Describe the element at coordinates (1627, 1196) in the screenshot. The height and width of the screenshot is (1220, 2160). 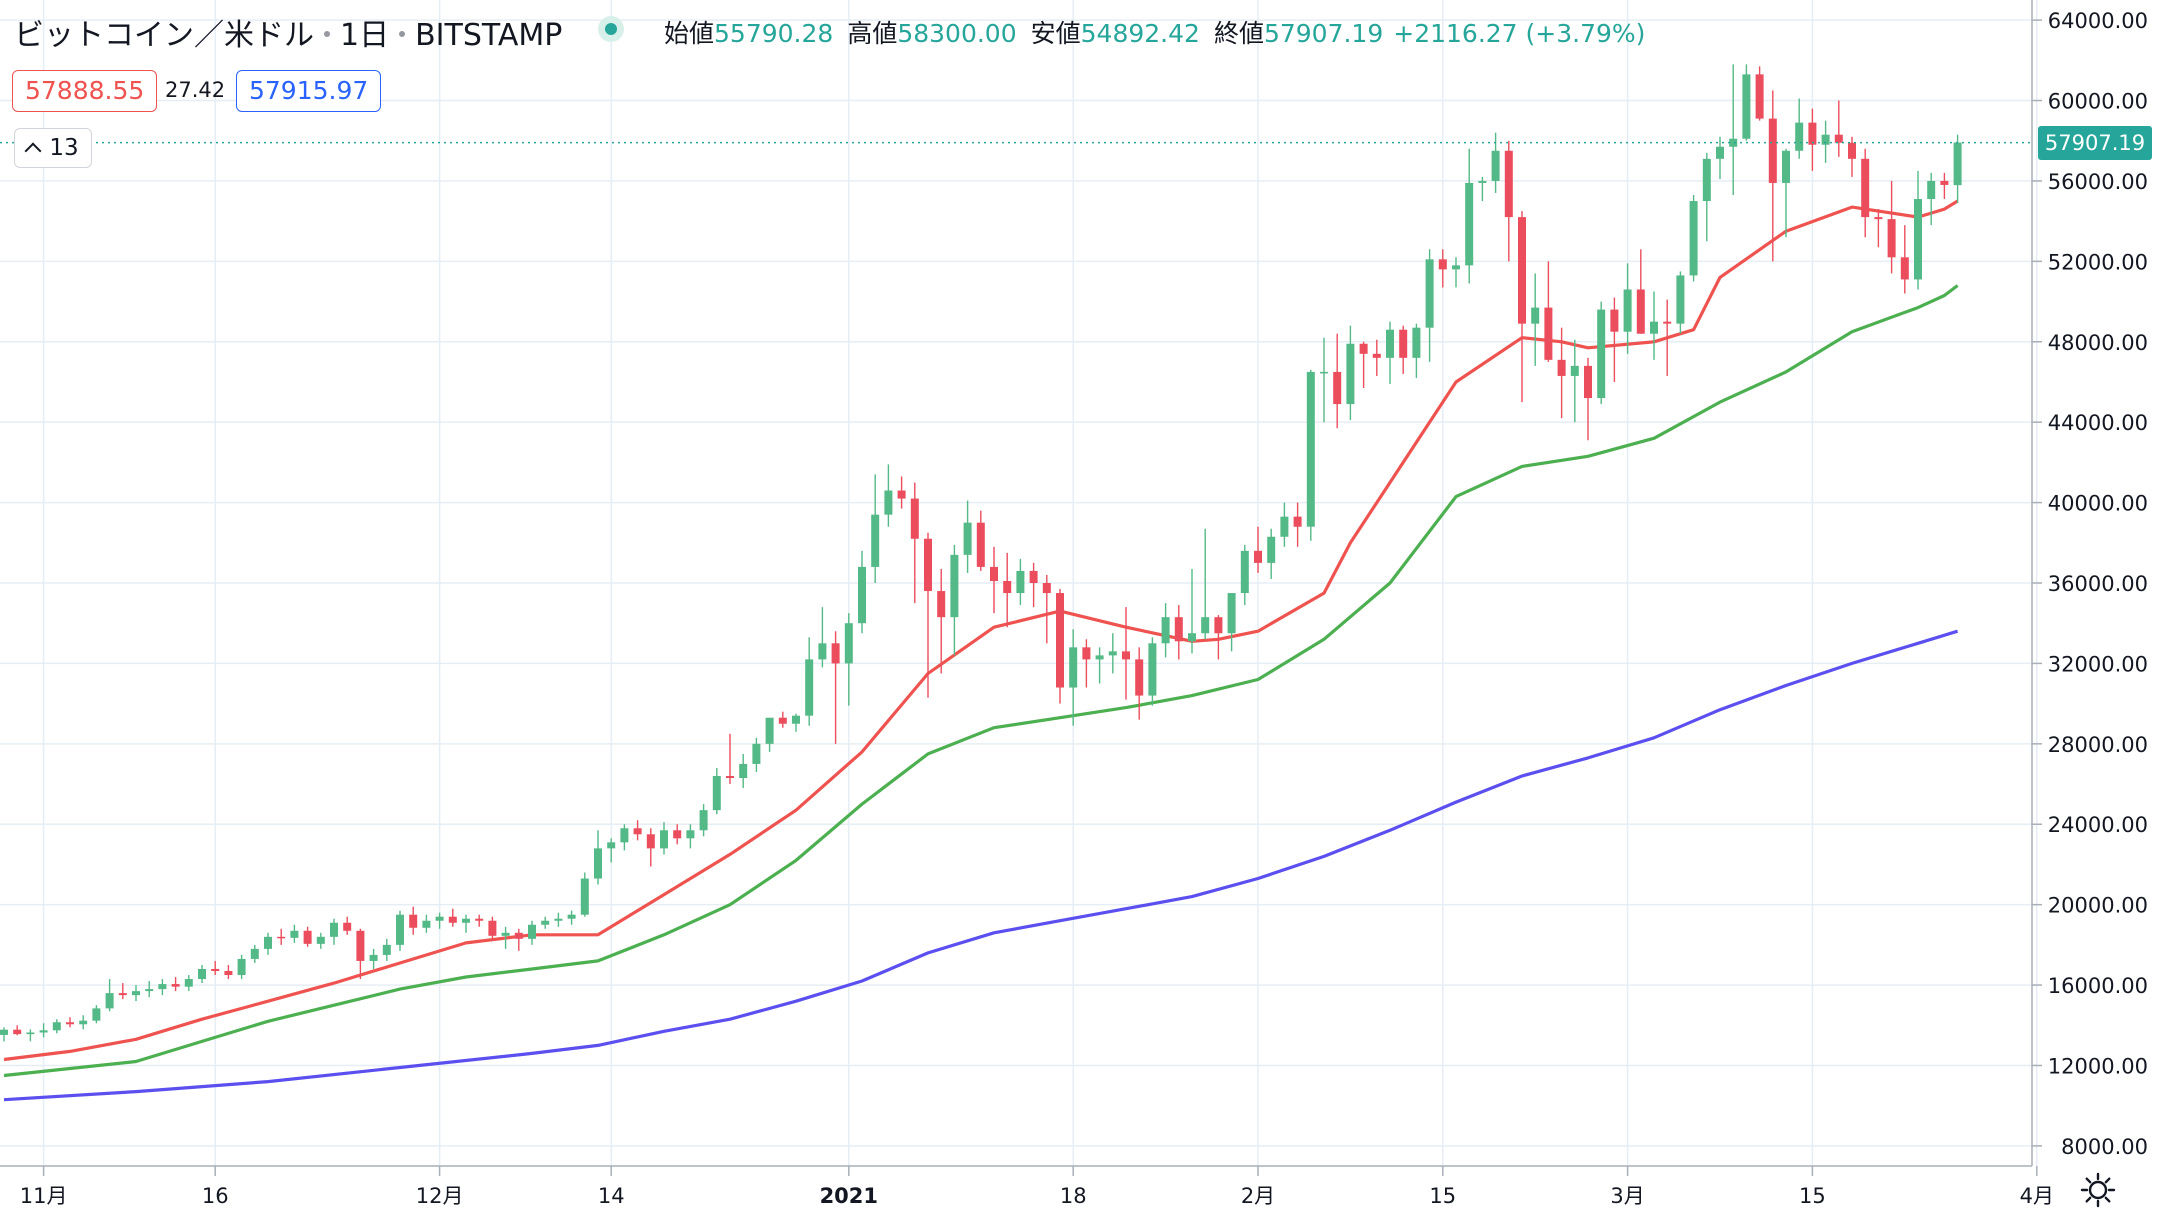
I see `x-tick-label: 3月` at that location.